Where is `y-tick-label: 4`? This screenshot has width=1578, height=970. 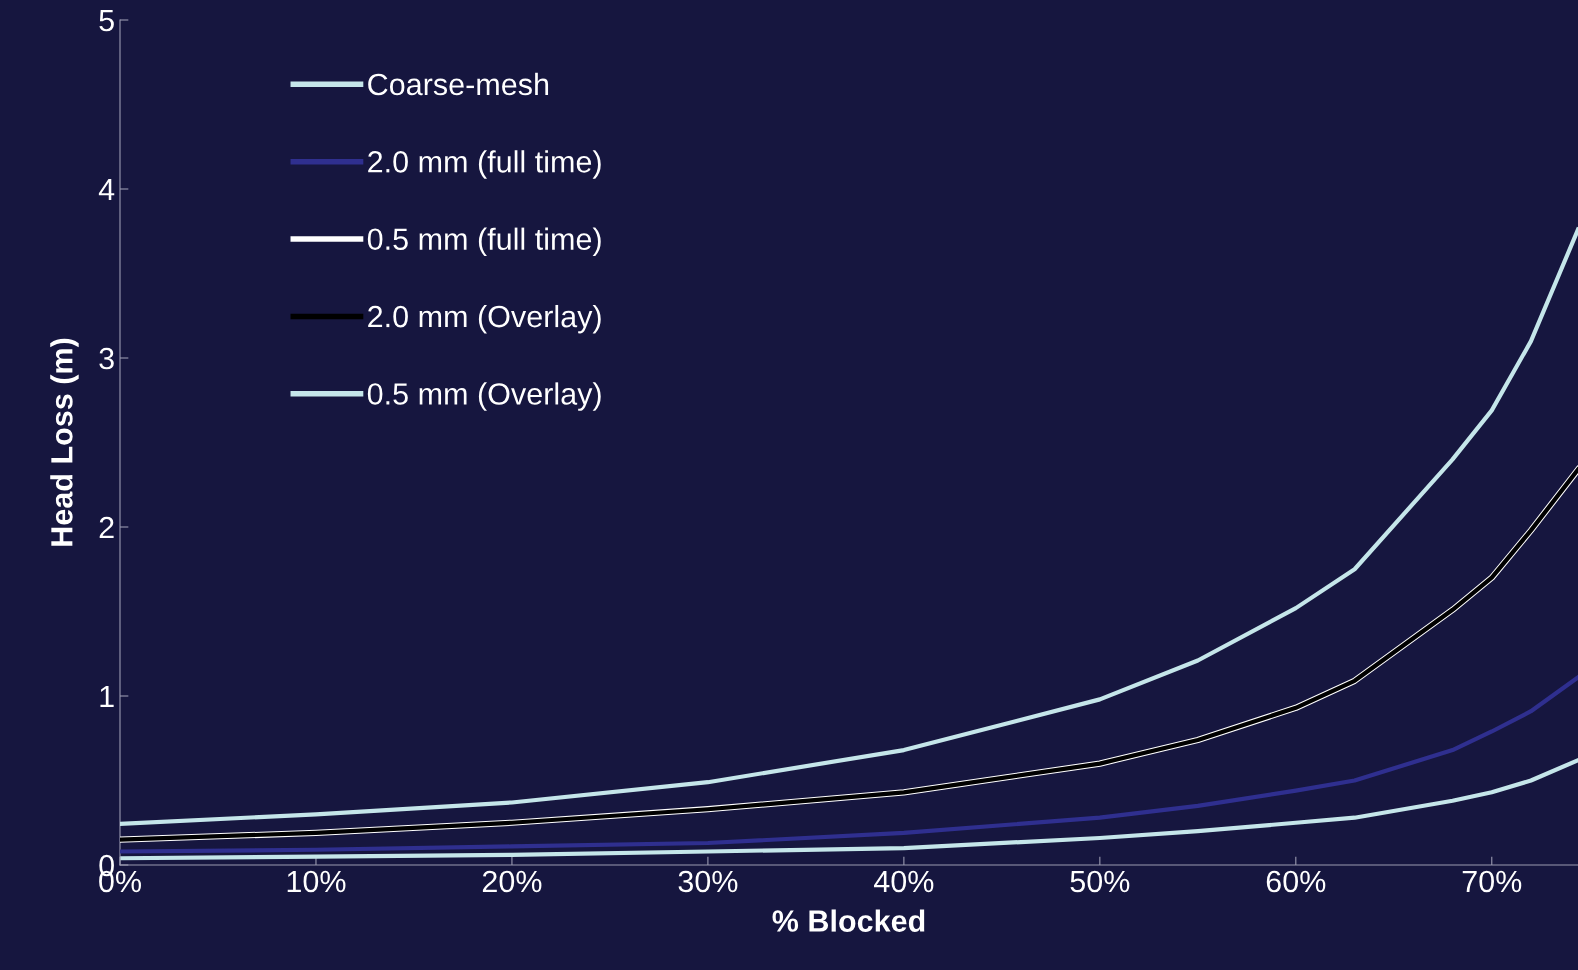
y-tick-label: 4 is located at coordinates (106, 190).